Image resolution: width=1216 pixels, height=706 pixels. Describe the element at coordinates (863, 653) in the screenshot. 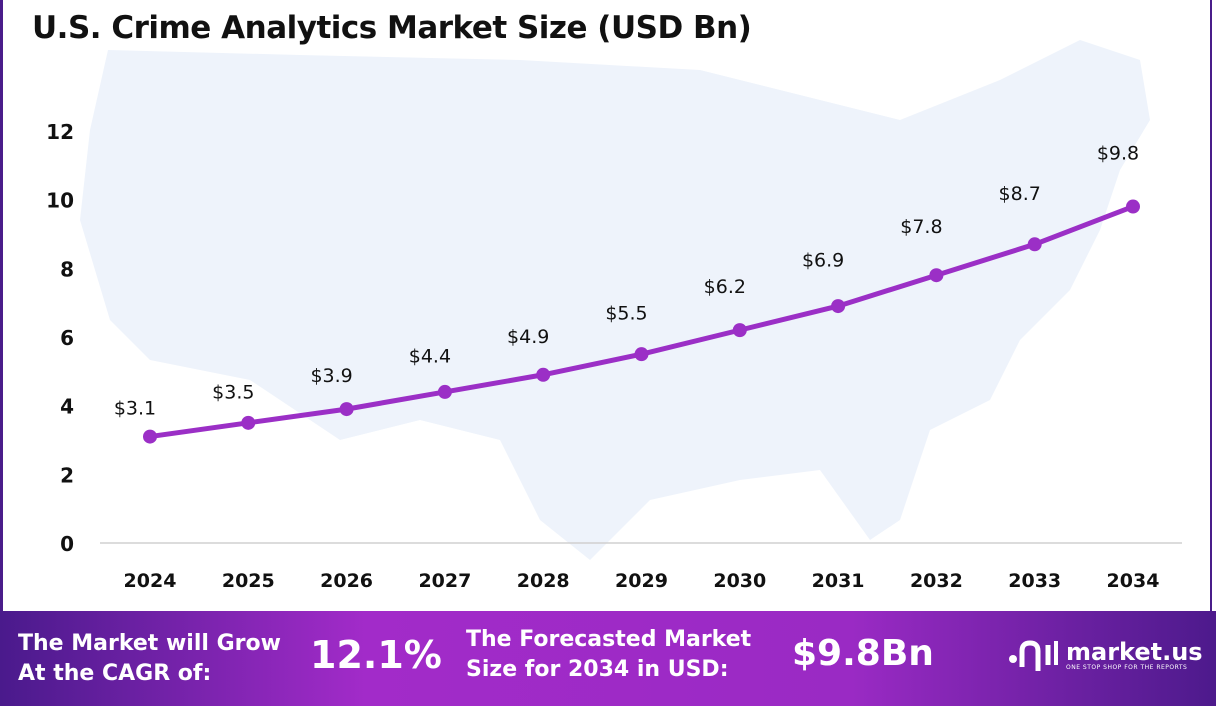

I see `forecast-value: $9.8Bn` at that location.